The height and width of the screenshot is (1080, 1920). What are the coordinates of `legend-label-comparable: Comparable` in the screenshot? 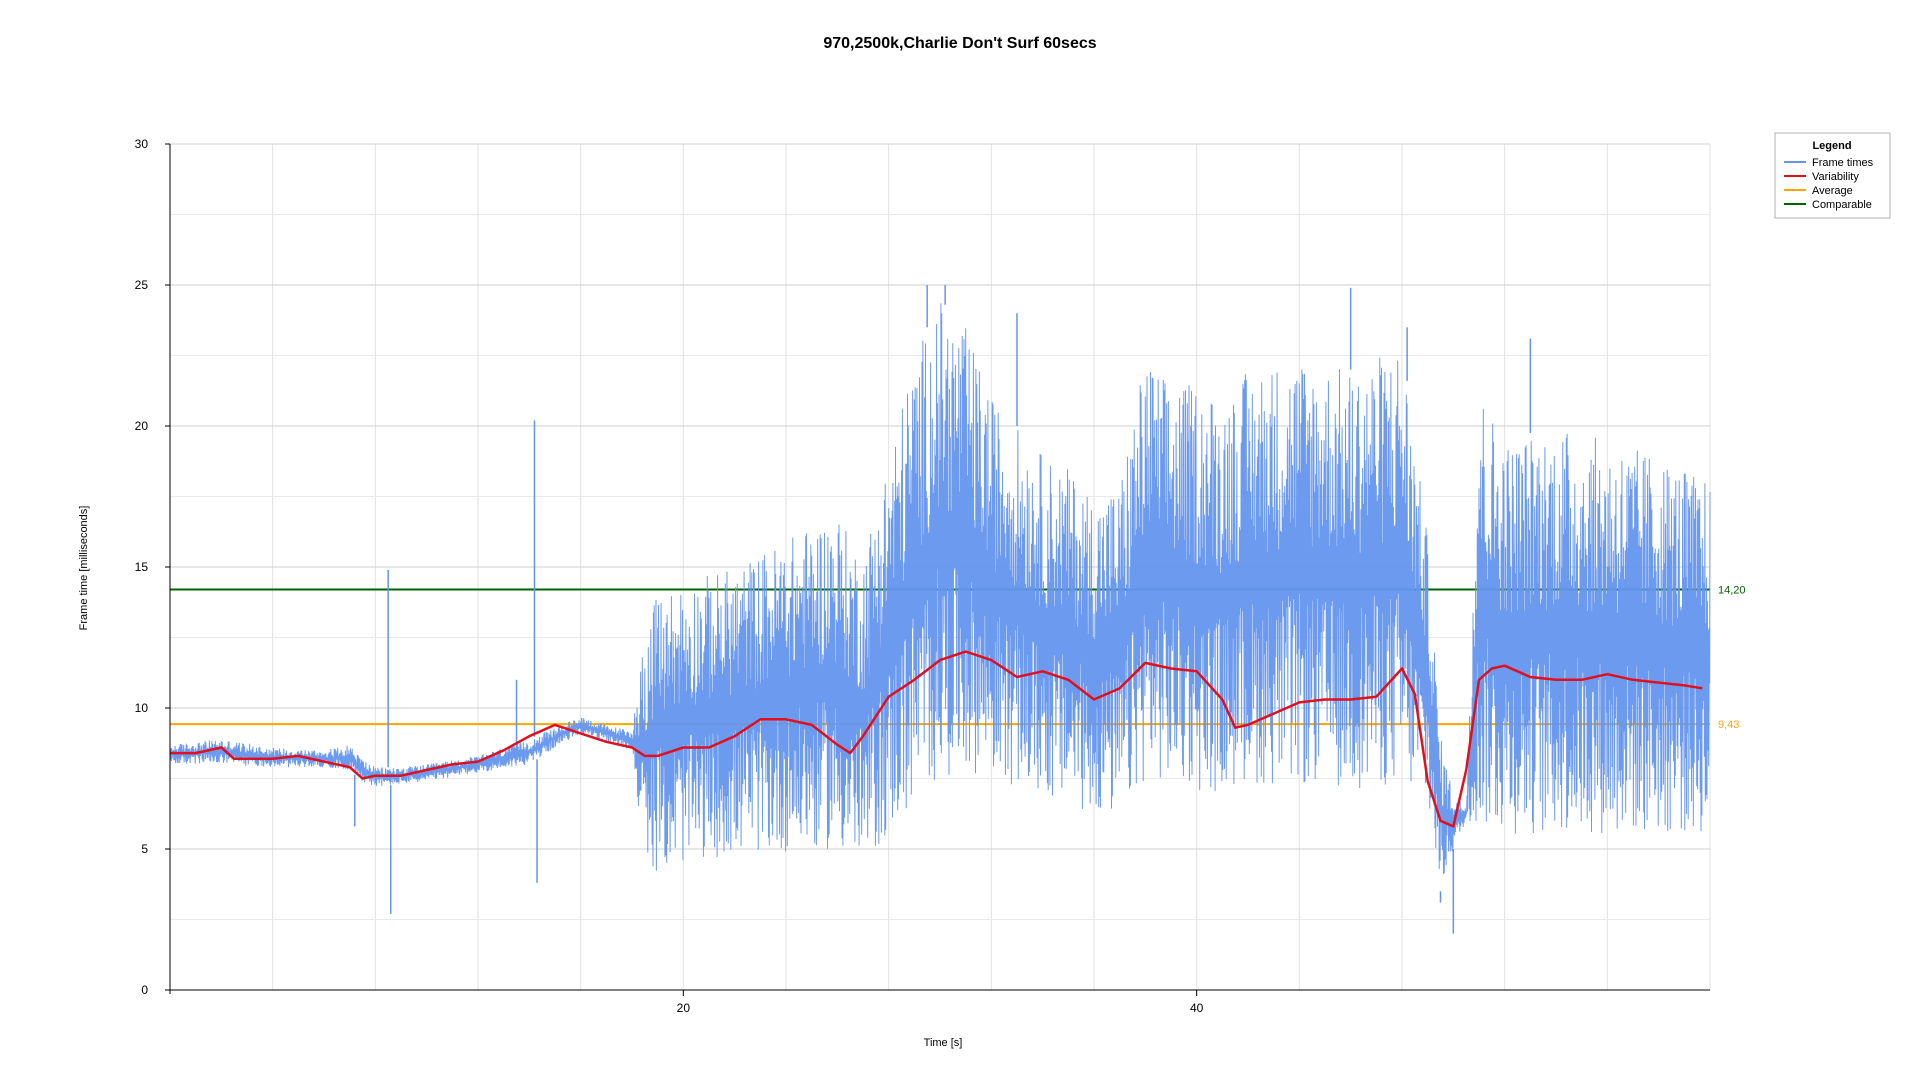 It's located at (1842, 205).